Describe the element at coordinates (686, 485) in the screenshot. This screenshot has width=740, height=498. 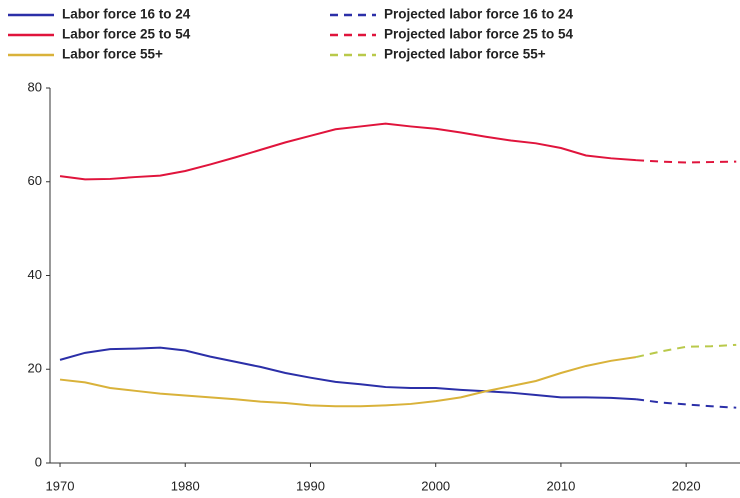
I see `x-tick-label: 2020` at that location.